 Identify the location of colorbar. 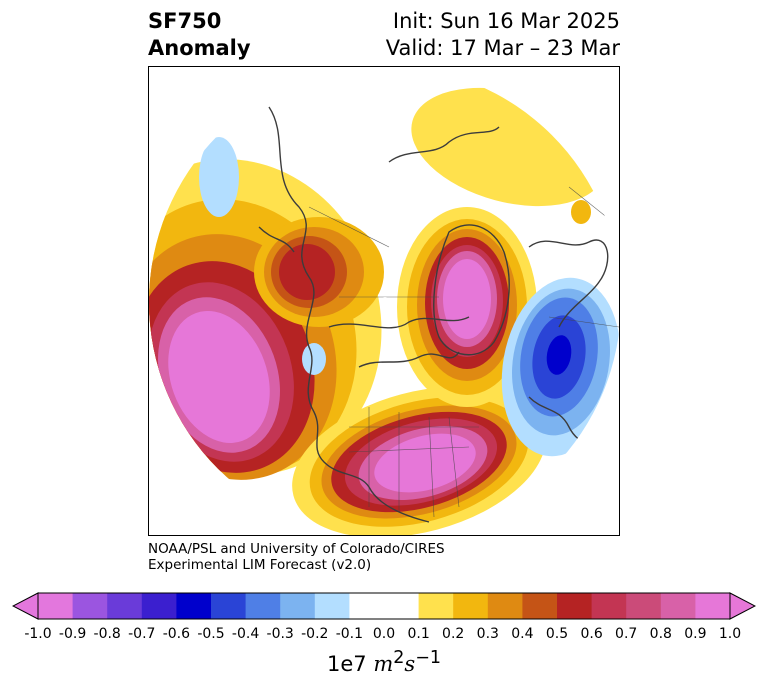
(384, 606).